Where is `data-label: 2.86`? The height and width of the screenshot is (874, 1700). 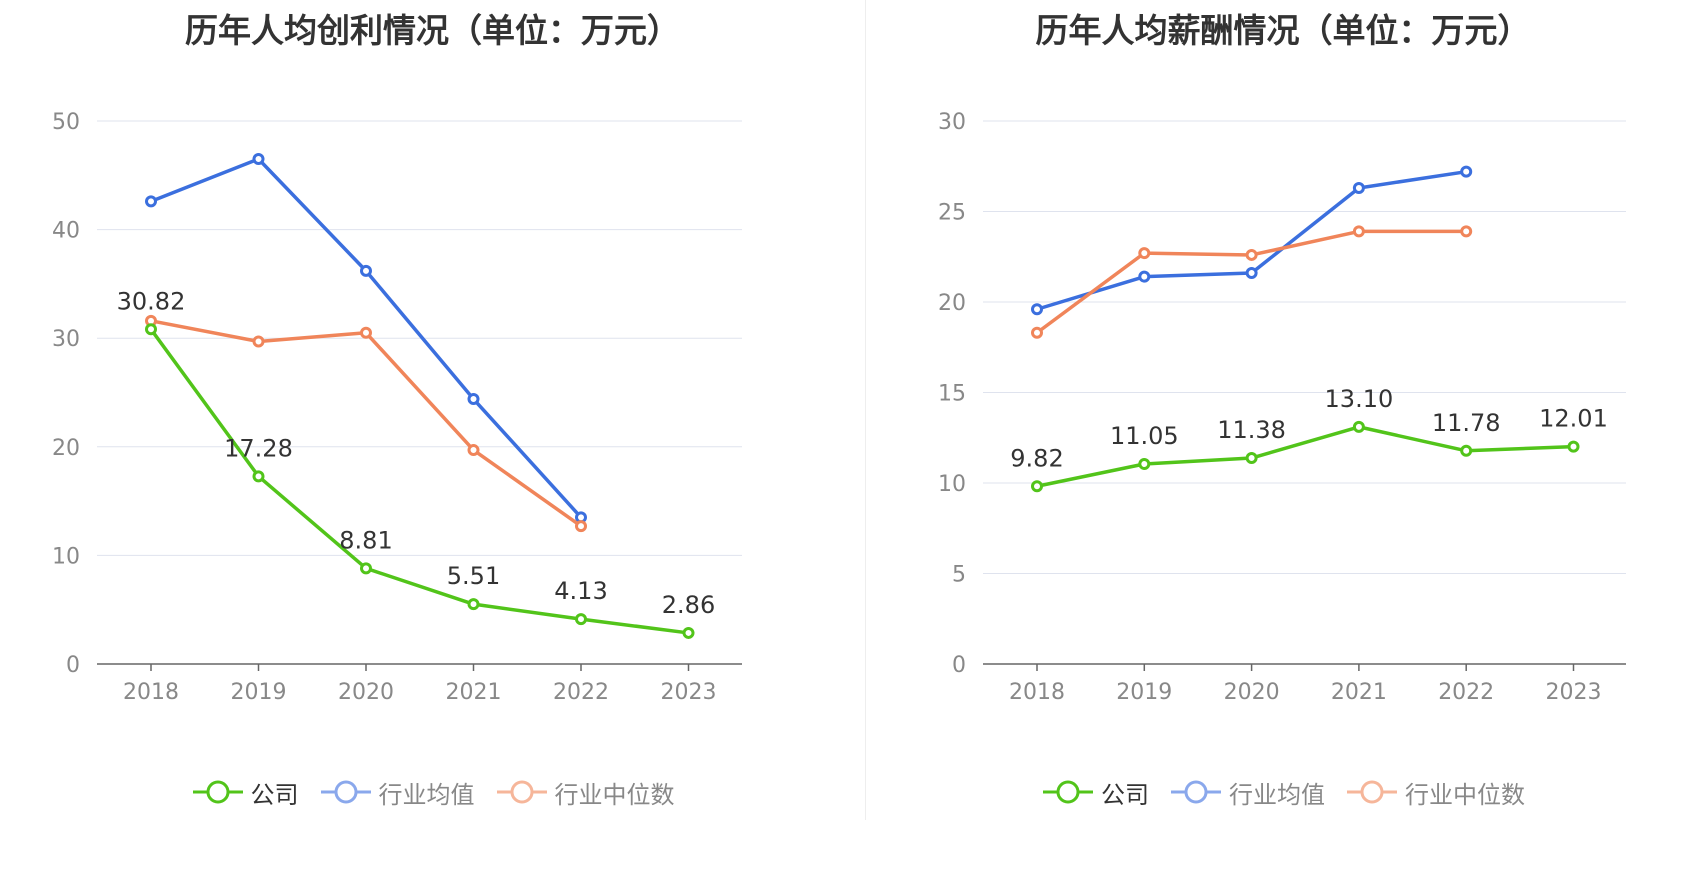
data-label: 2.86 is located at coordinates (688, 605).